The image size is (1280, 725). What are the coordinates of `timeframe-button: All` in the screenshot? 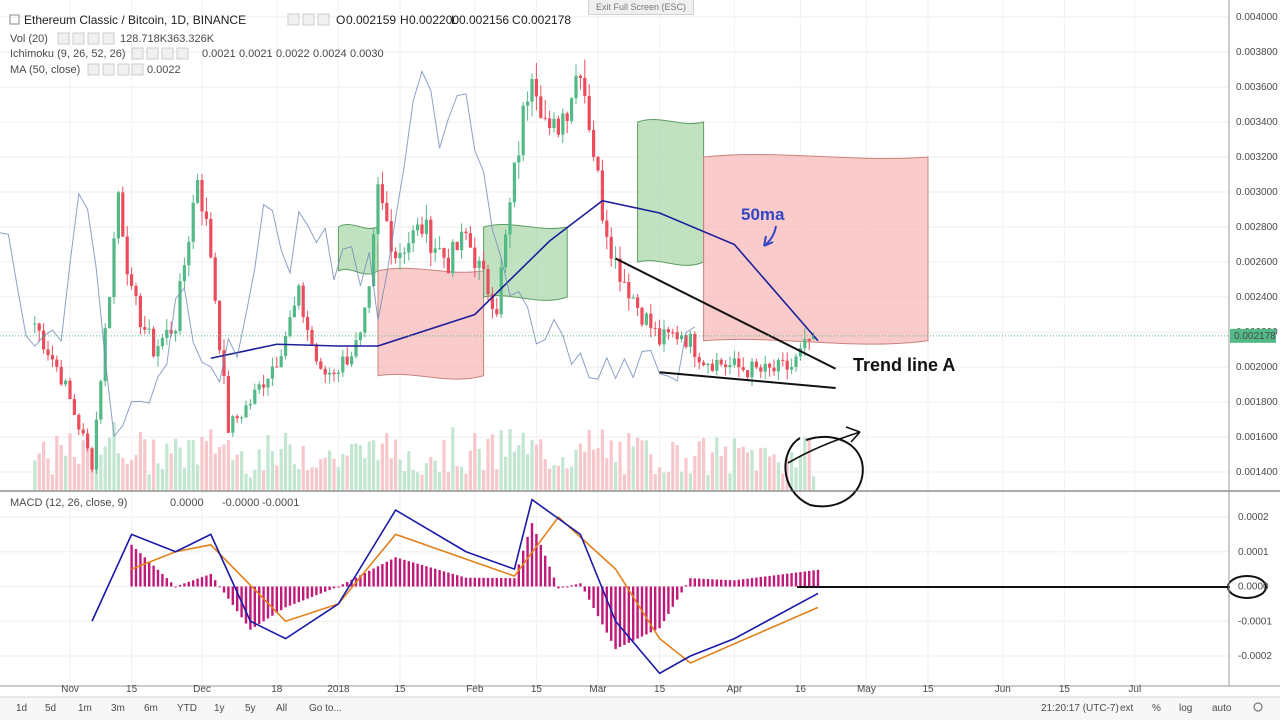 It's located at (281, 708).